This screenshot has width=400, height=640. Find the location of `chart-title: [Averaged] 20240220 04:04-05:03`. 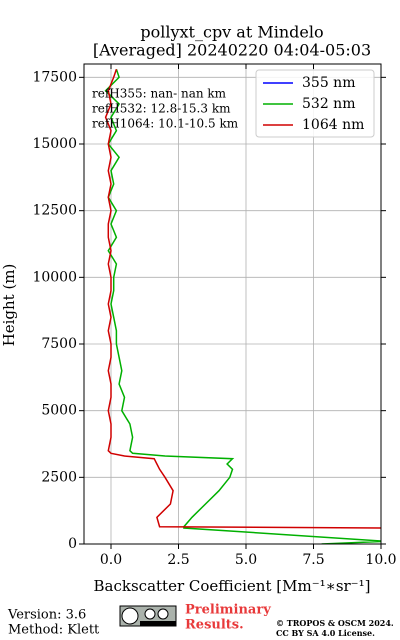

chart-title: [Averaged] 20240220 04:04-05:03 is located at coordinates (232, 50).